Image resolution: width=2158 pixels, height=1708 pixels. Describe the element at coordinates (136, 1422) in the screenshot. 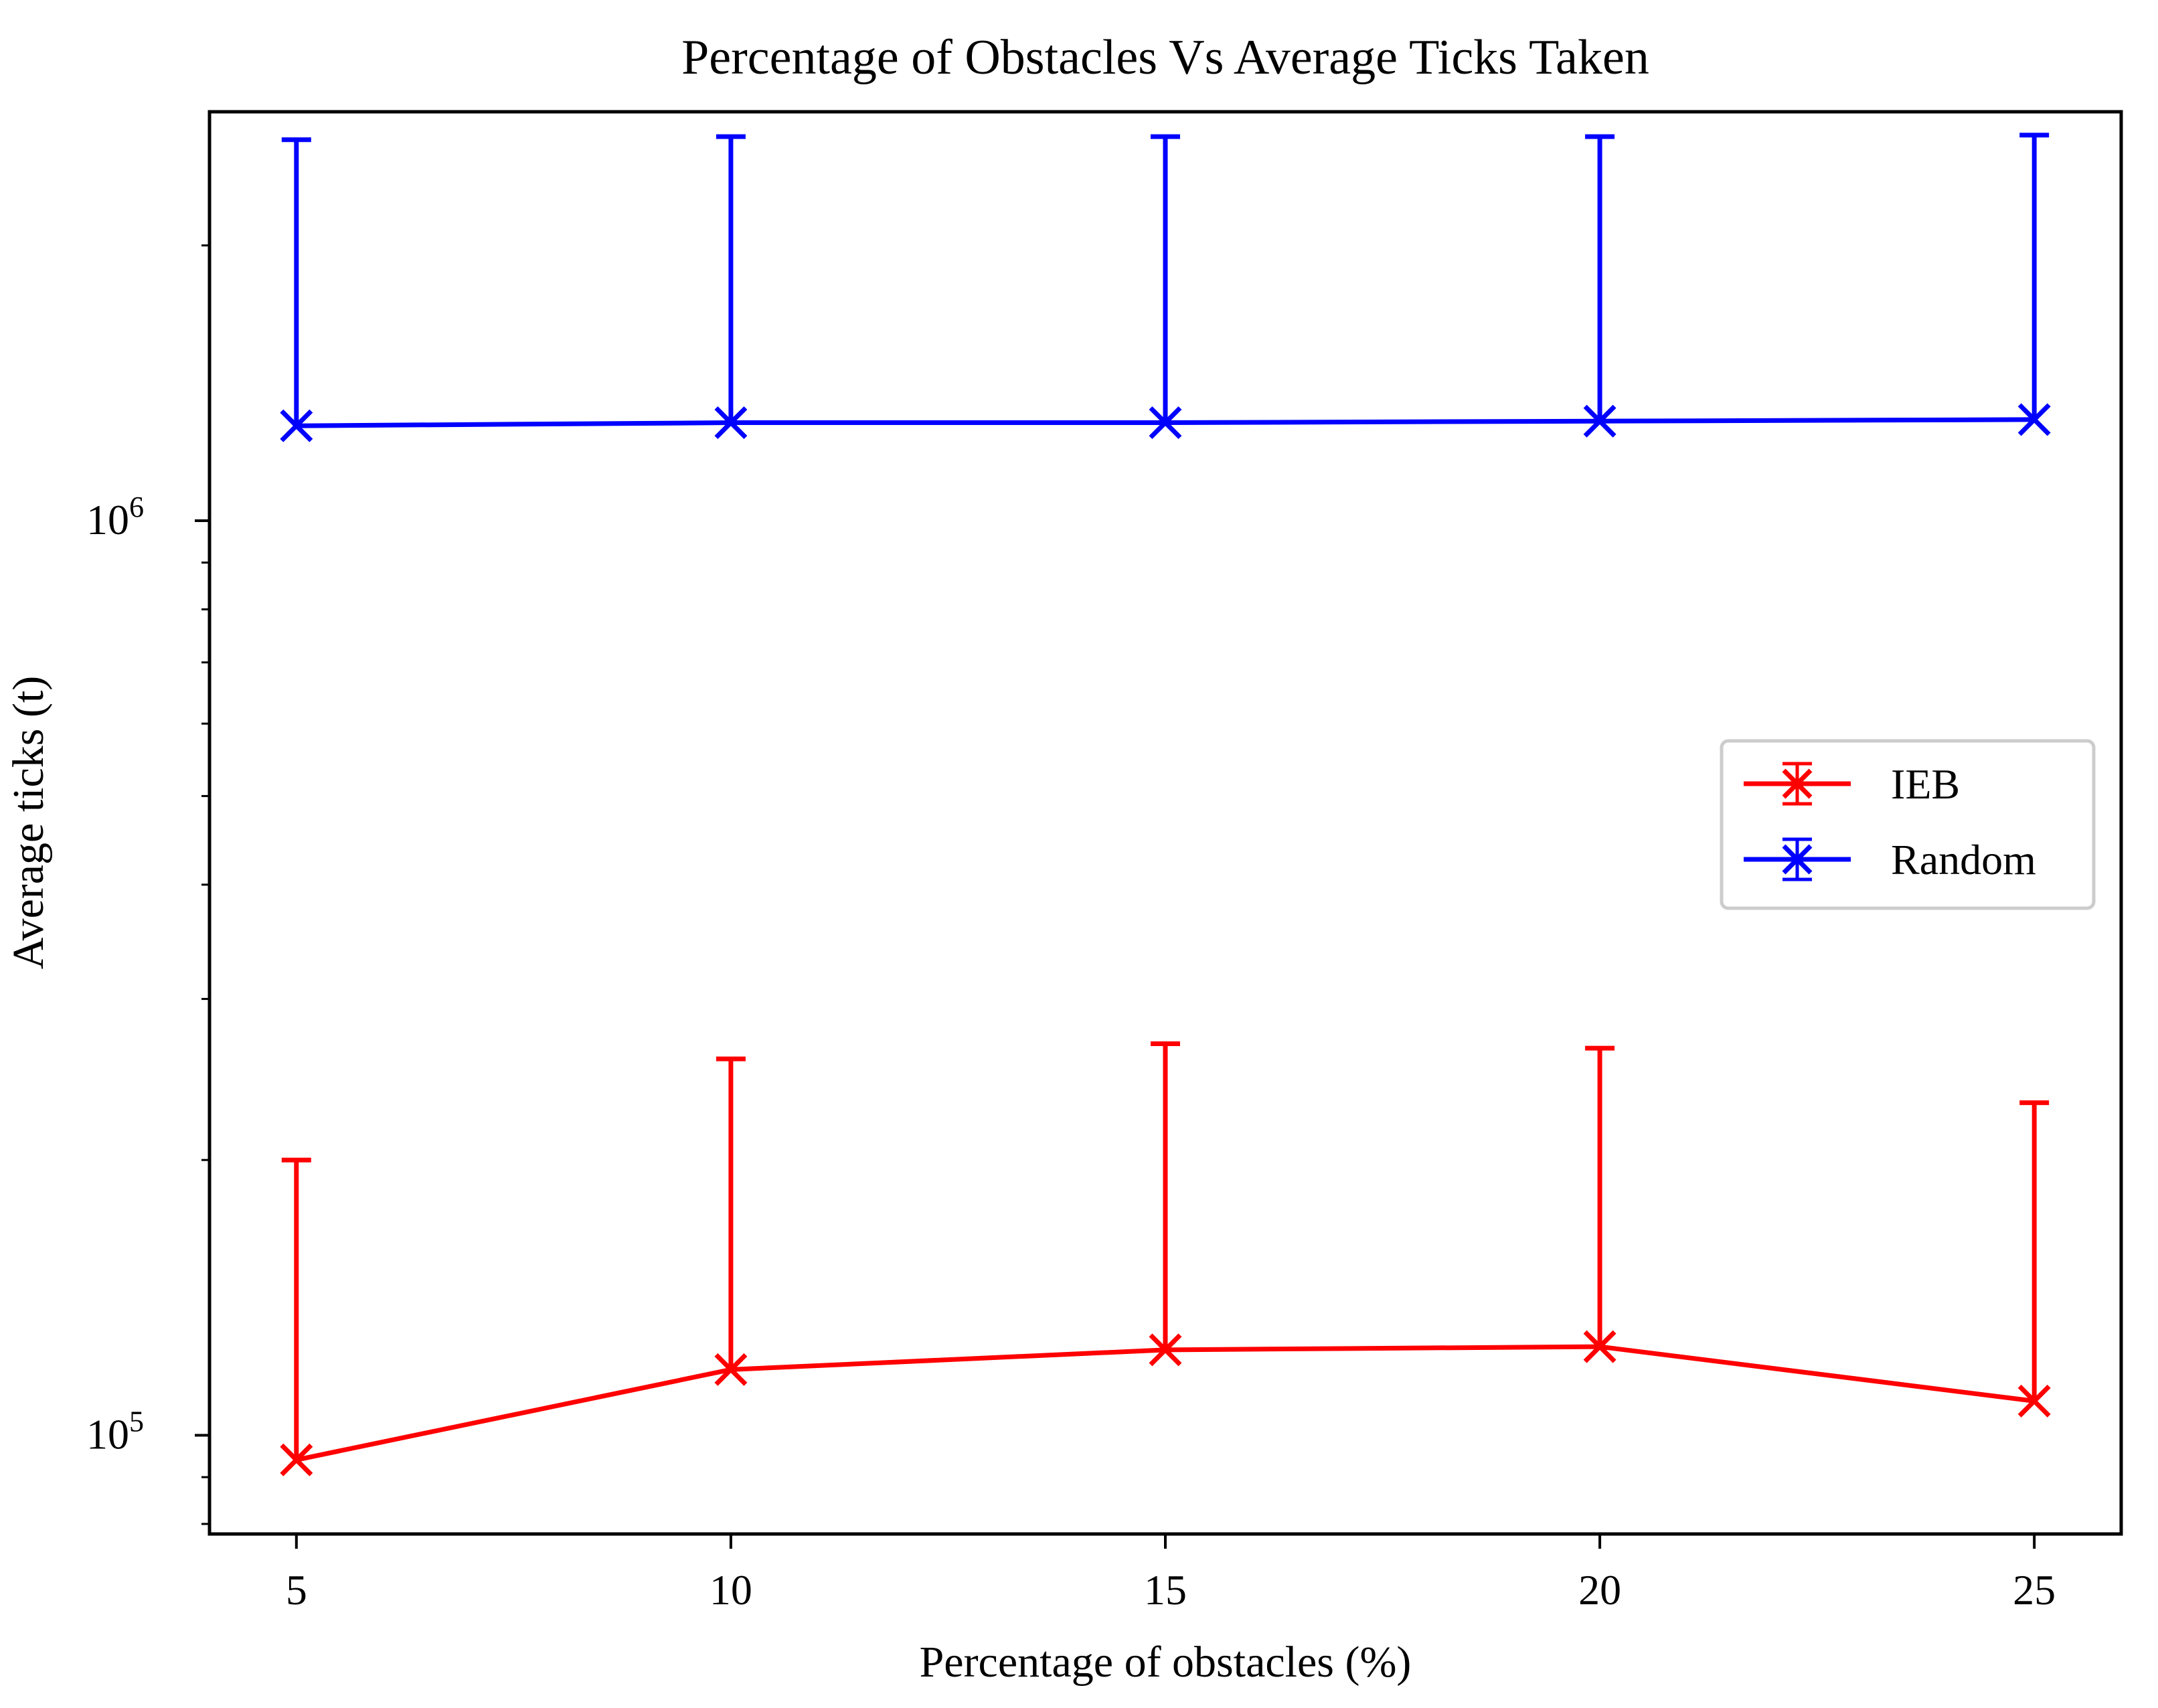

I see `y-tick-exp-0: 5` at that location.